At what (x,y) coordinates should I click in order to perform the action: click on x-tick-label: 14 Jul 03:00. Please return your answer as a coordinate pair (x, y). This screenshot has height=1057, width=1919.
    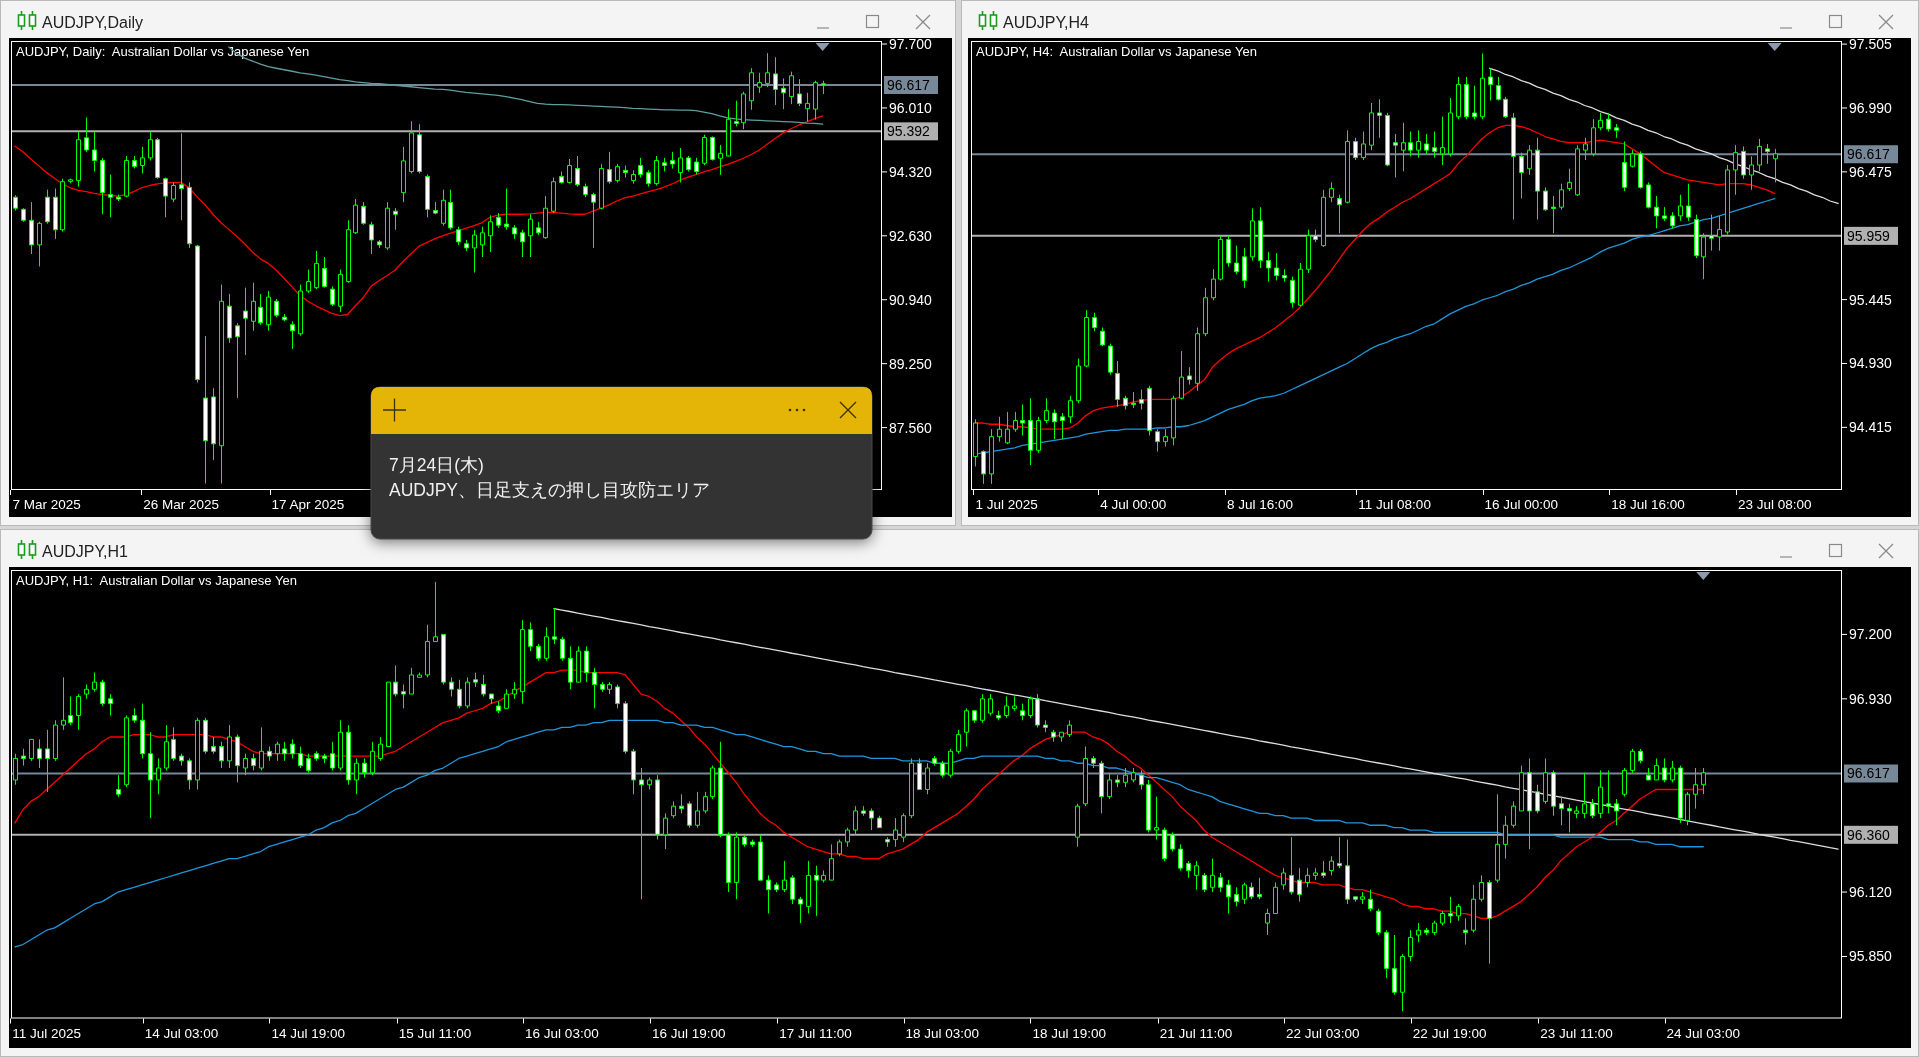
    Looking at the image, I should click on (181, 1033).